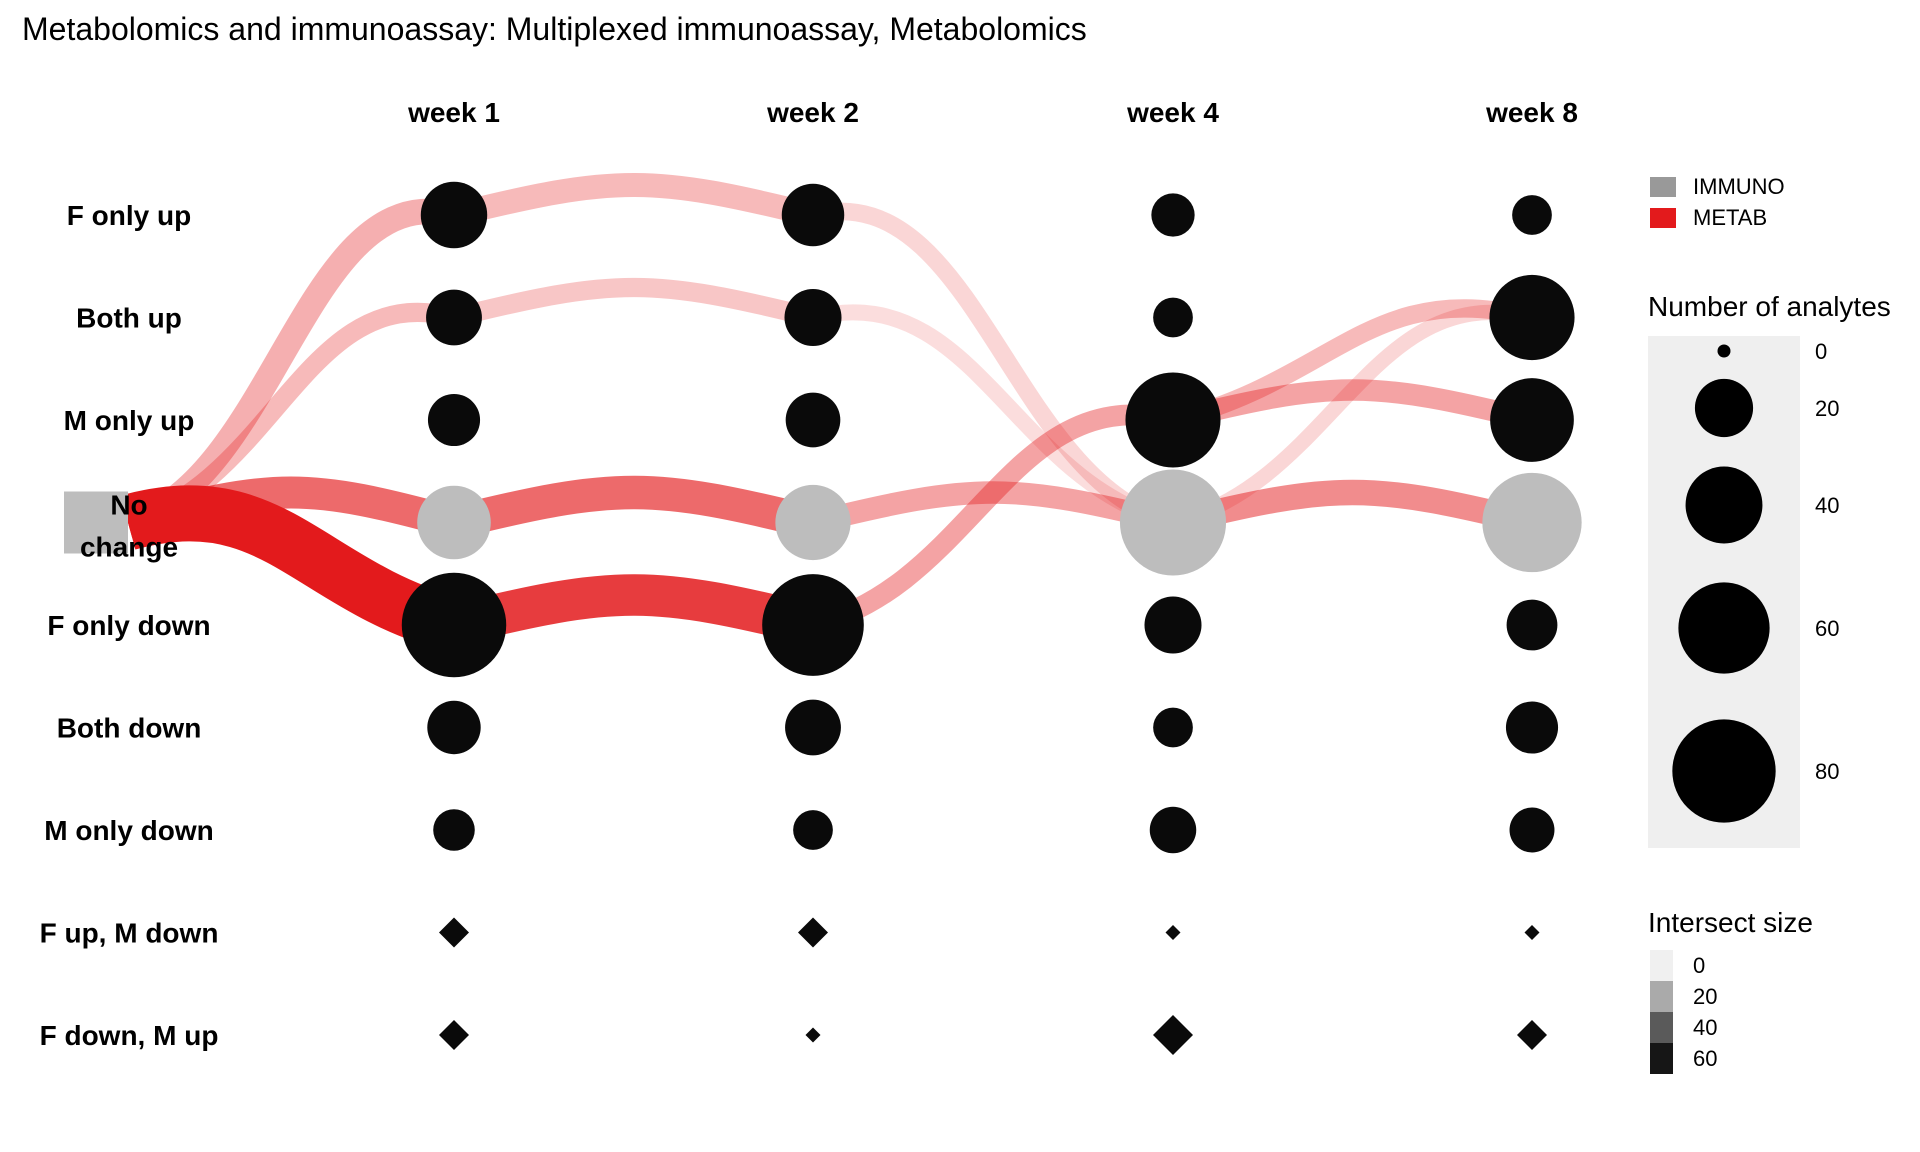 The width and height of the screenshot is (1920, 1152). What do you see at coordinates (129, 728) in the screenshot?
I see `row-label-both-down: Both down` at bounding box center [129, 728].